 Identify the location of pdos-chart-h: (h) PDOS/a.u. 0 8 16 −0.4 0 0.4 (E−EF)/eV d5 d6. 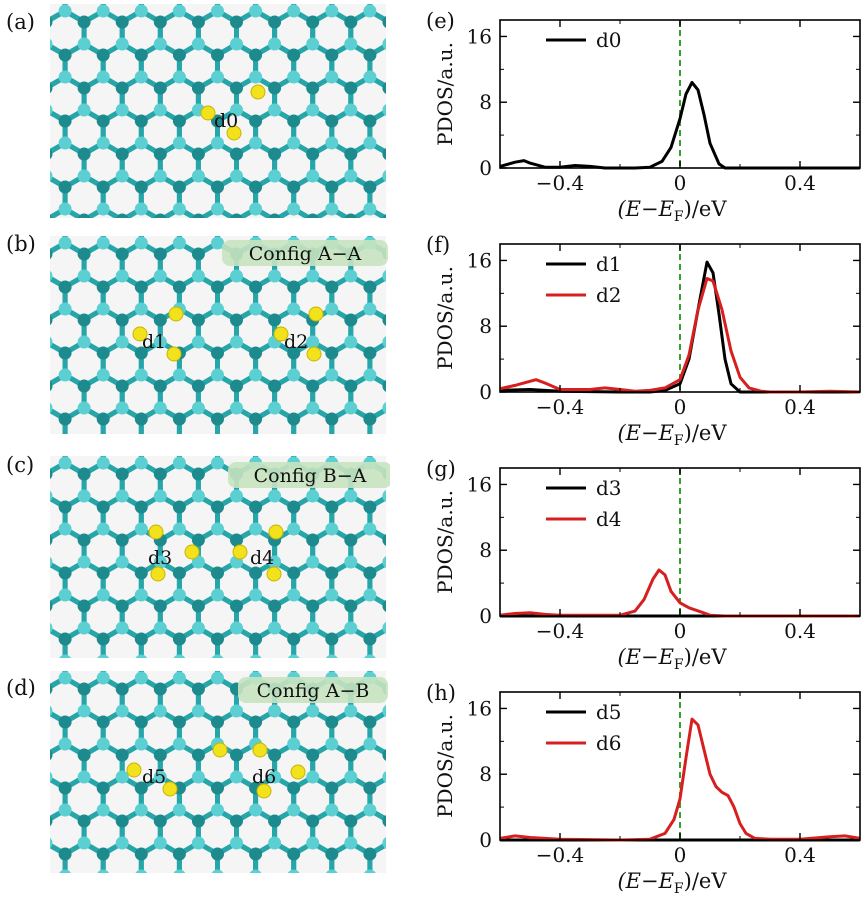
(643, 789).